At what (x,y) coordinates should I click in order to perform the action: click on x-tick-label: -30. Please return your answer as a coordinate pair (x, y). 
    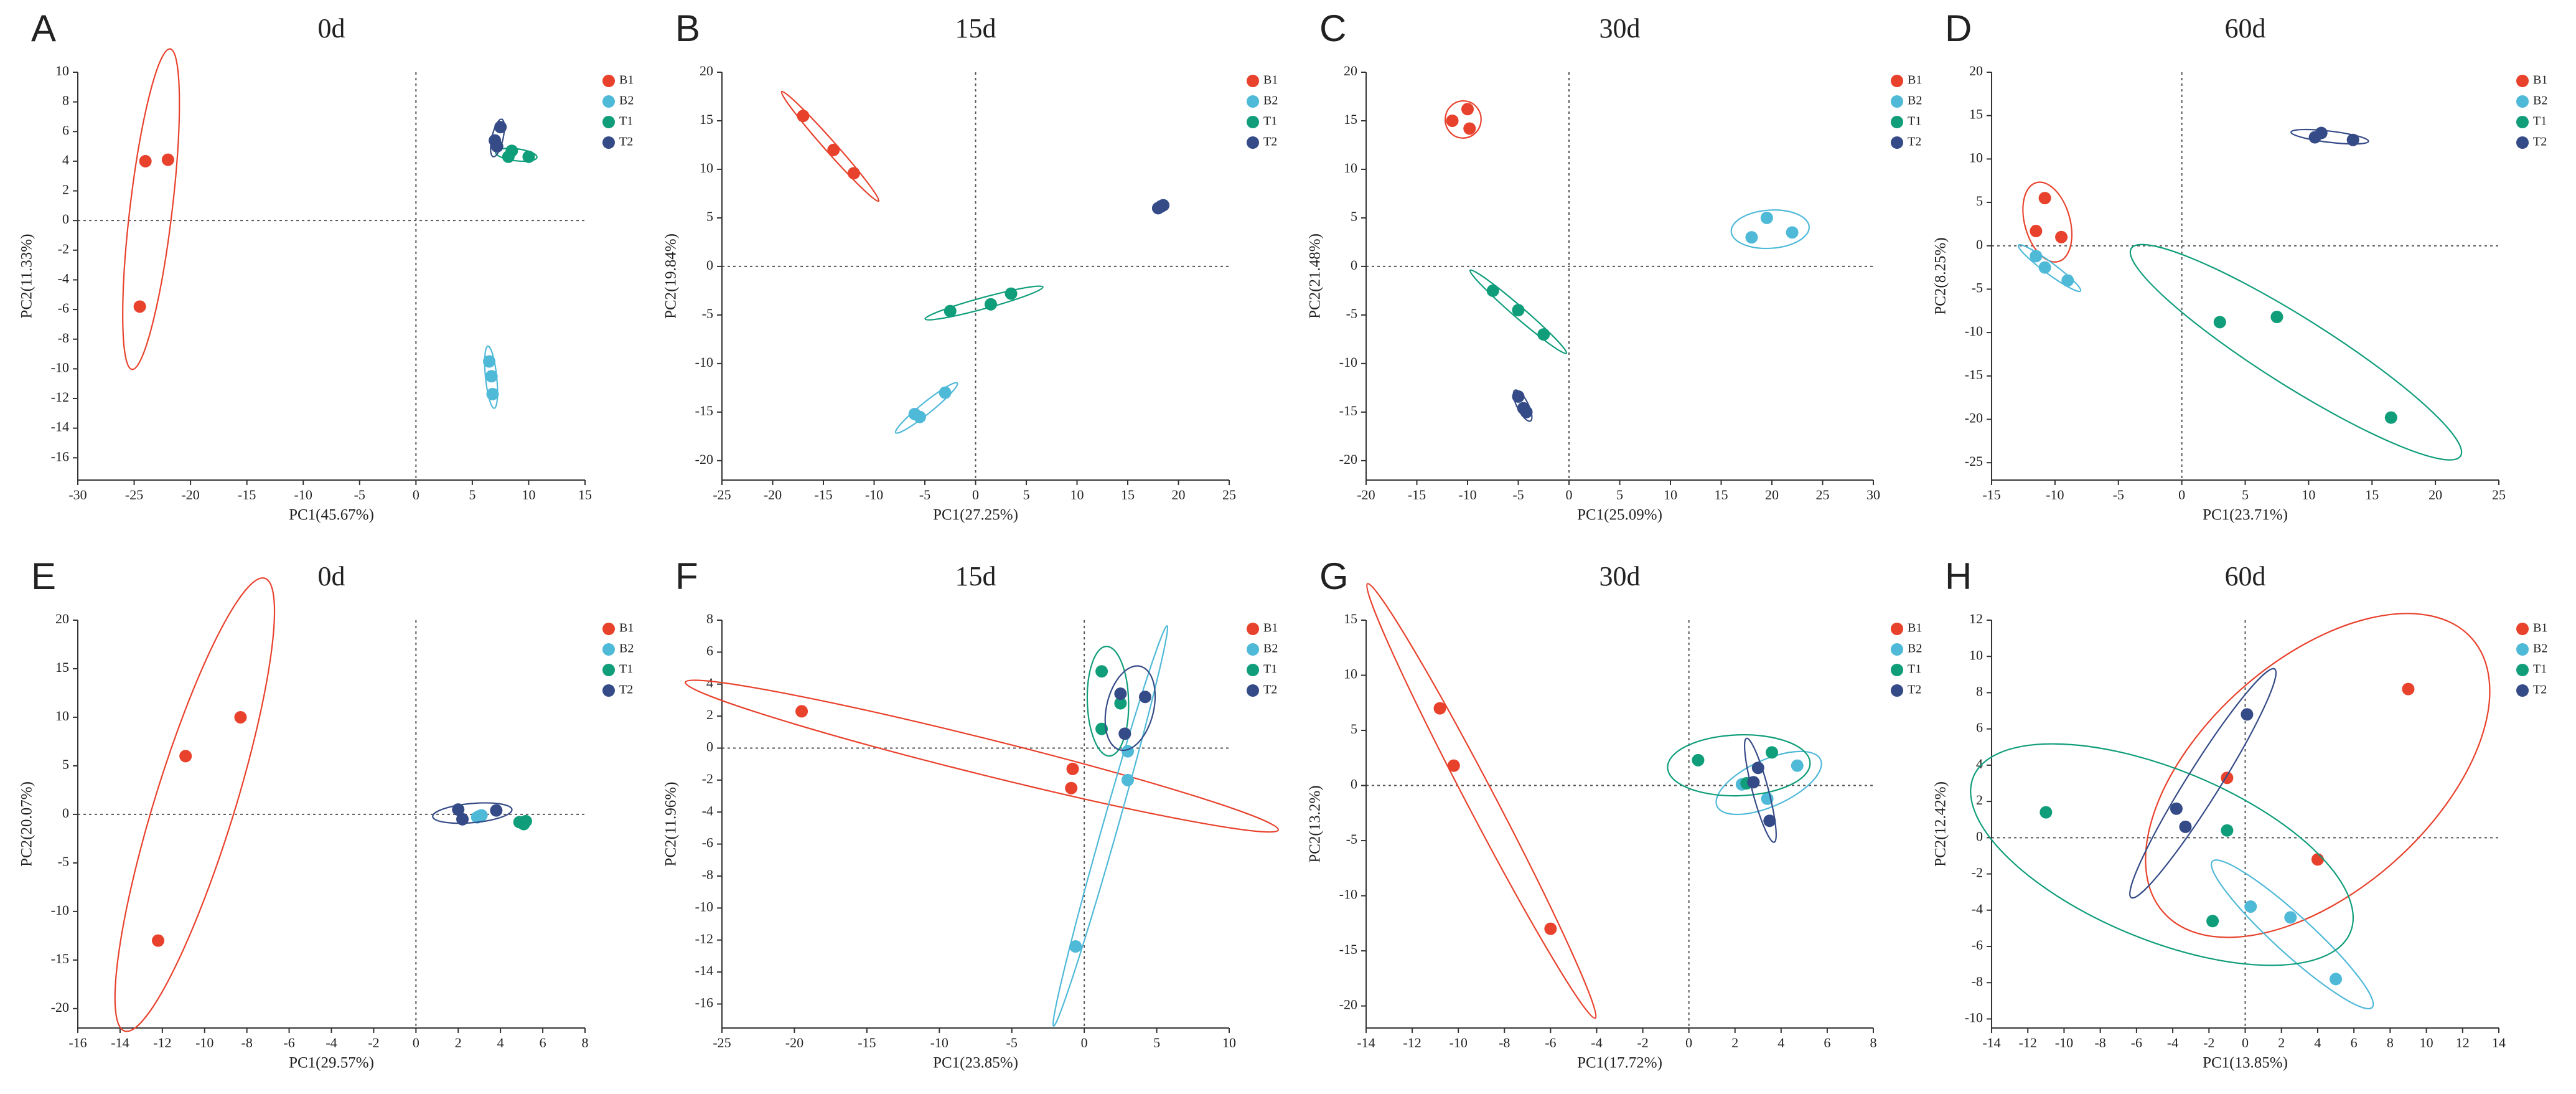
    Looking at the image, I should click on (77, 494).